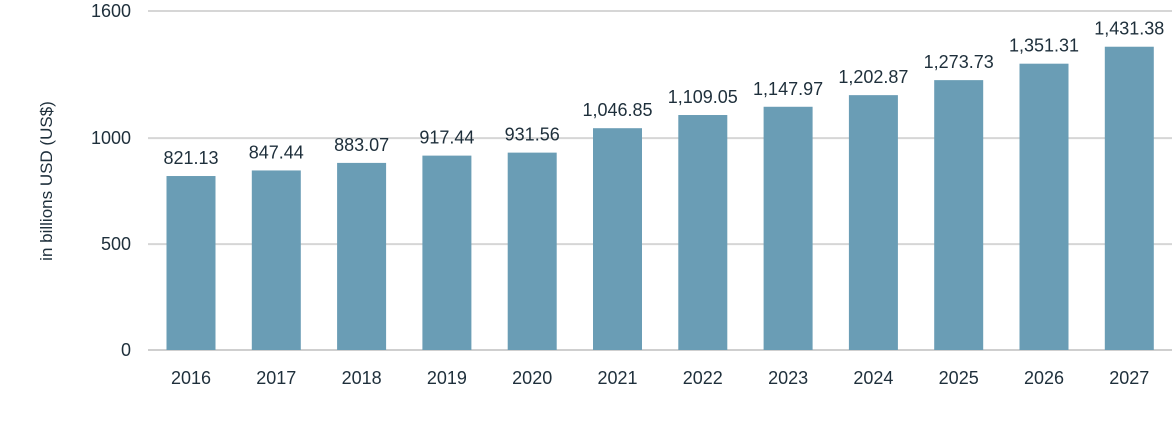 Image resolution: width=1174 pixels, height=421 pixels. What do you see at coordinates (276, 378) in the screenshot?
I see `x-tick-label: 2017` at bounding box center [276, 378].